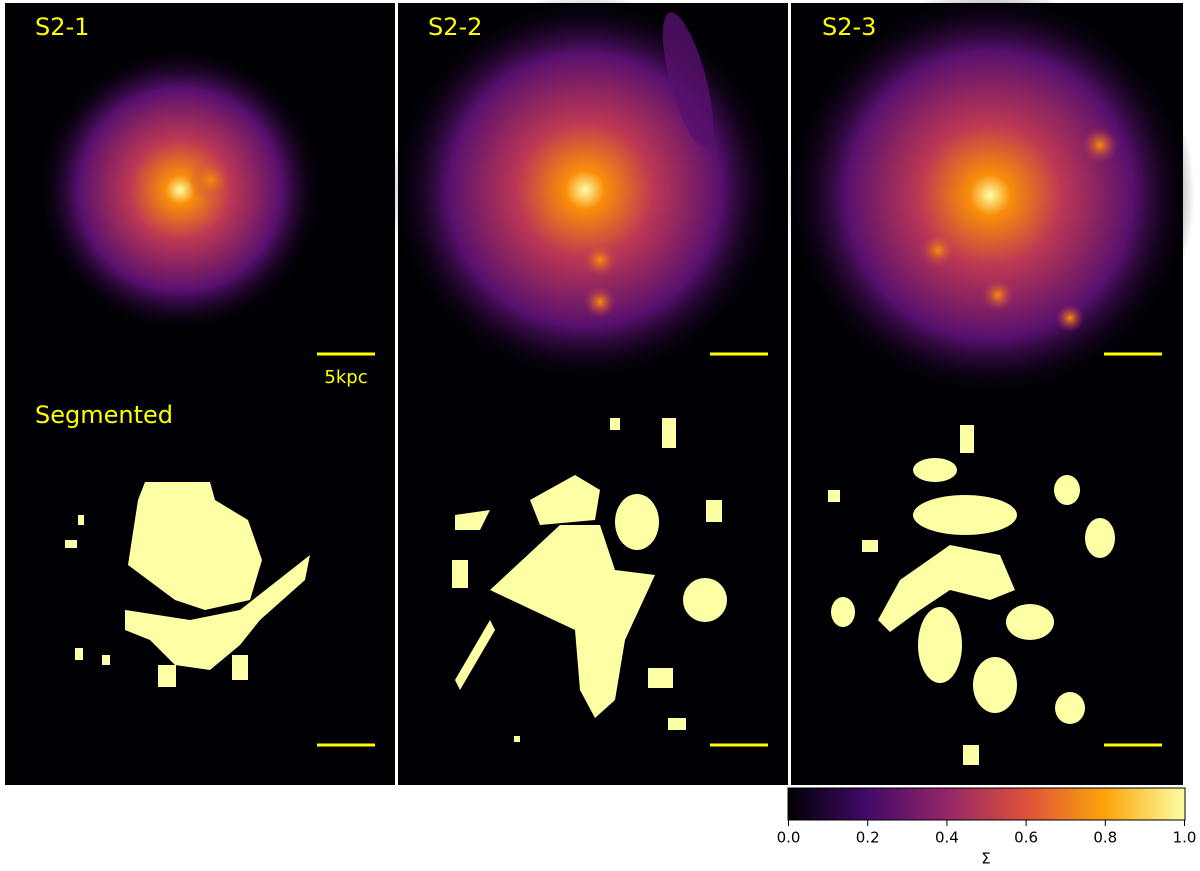 Image resolution: width=1200 pixels, height=871 pixels. What do you see at coordinates (986, 804) in the screenshot?
I see `colorbar` at bounding box center [986, 804].